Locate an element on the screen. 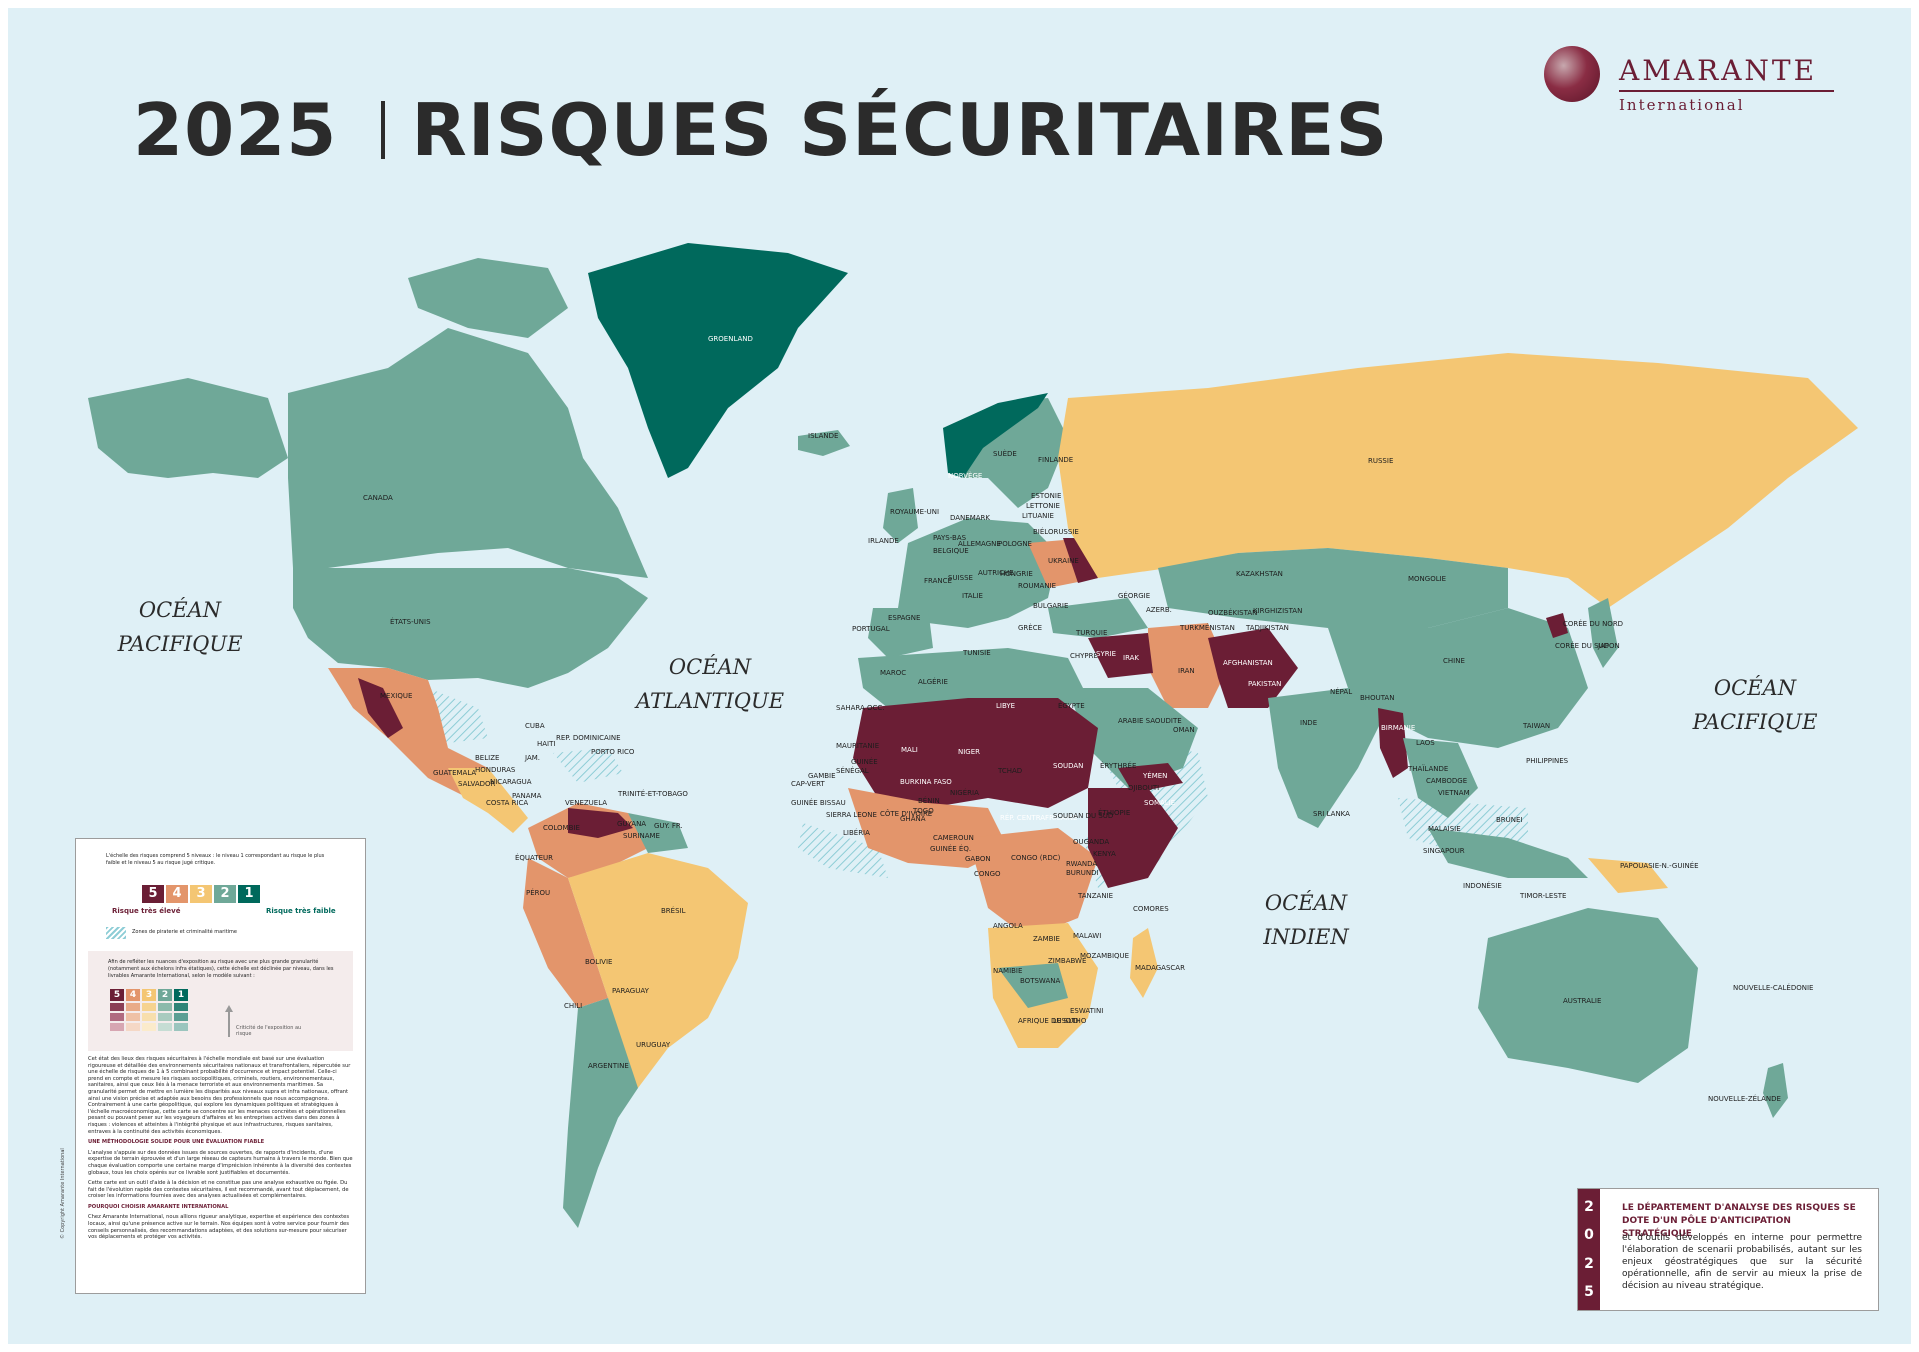 The width and height of the screenshot is (1919, 1352). country-label-malaisie: MALAISIE is located at coordinates (1444, 829).